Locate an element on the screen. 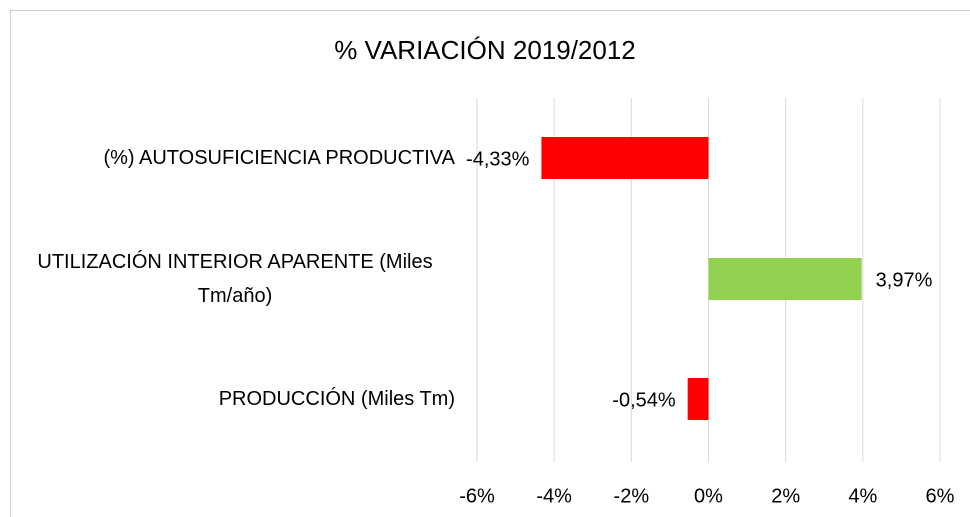 The width and height of the screenshot is (970, 517). x-tick-label: 6% is located at coordinates (940, 496).